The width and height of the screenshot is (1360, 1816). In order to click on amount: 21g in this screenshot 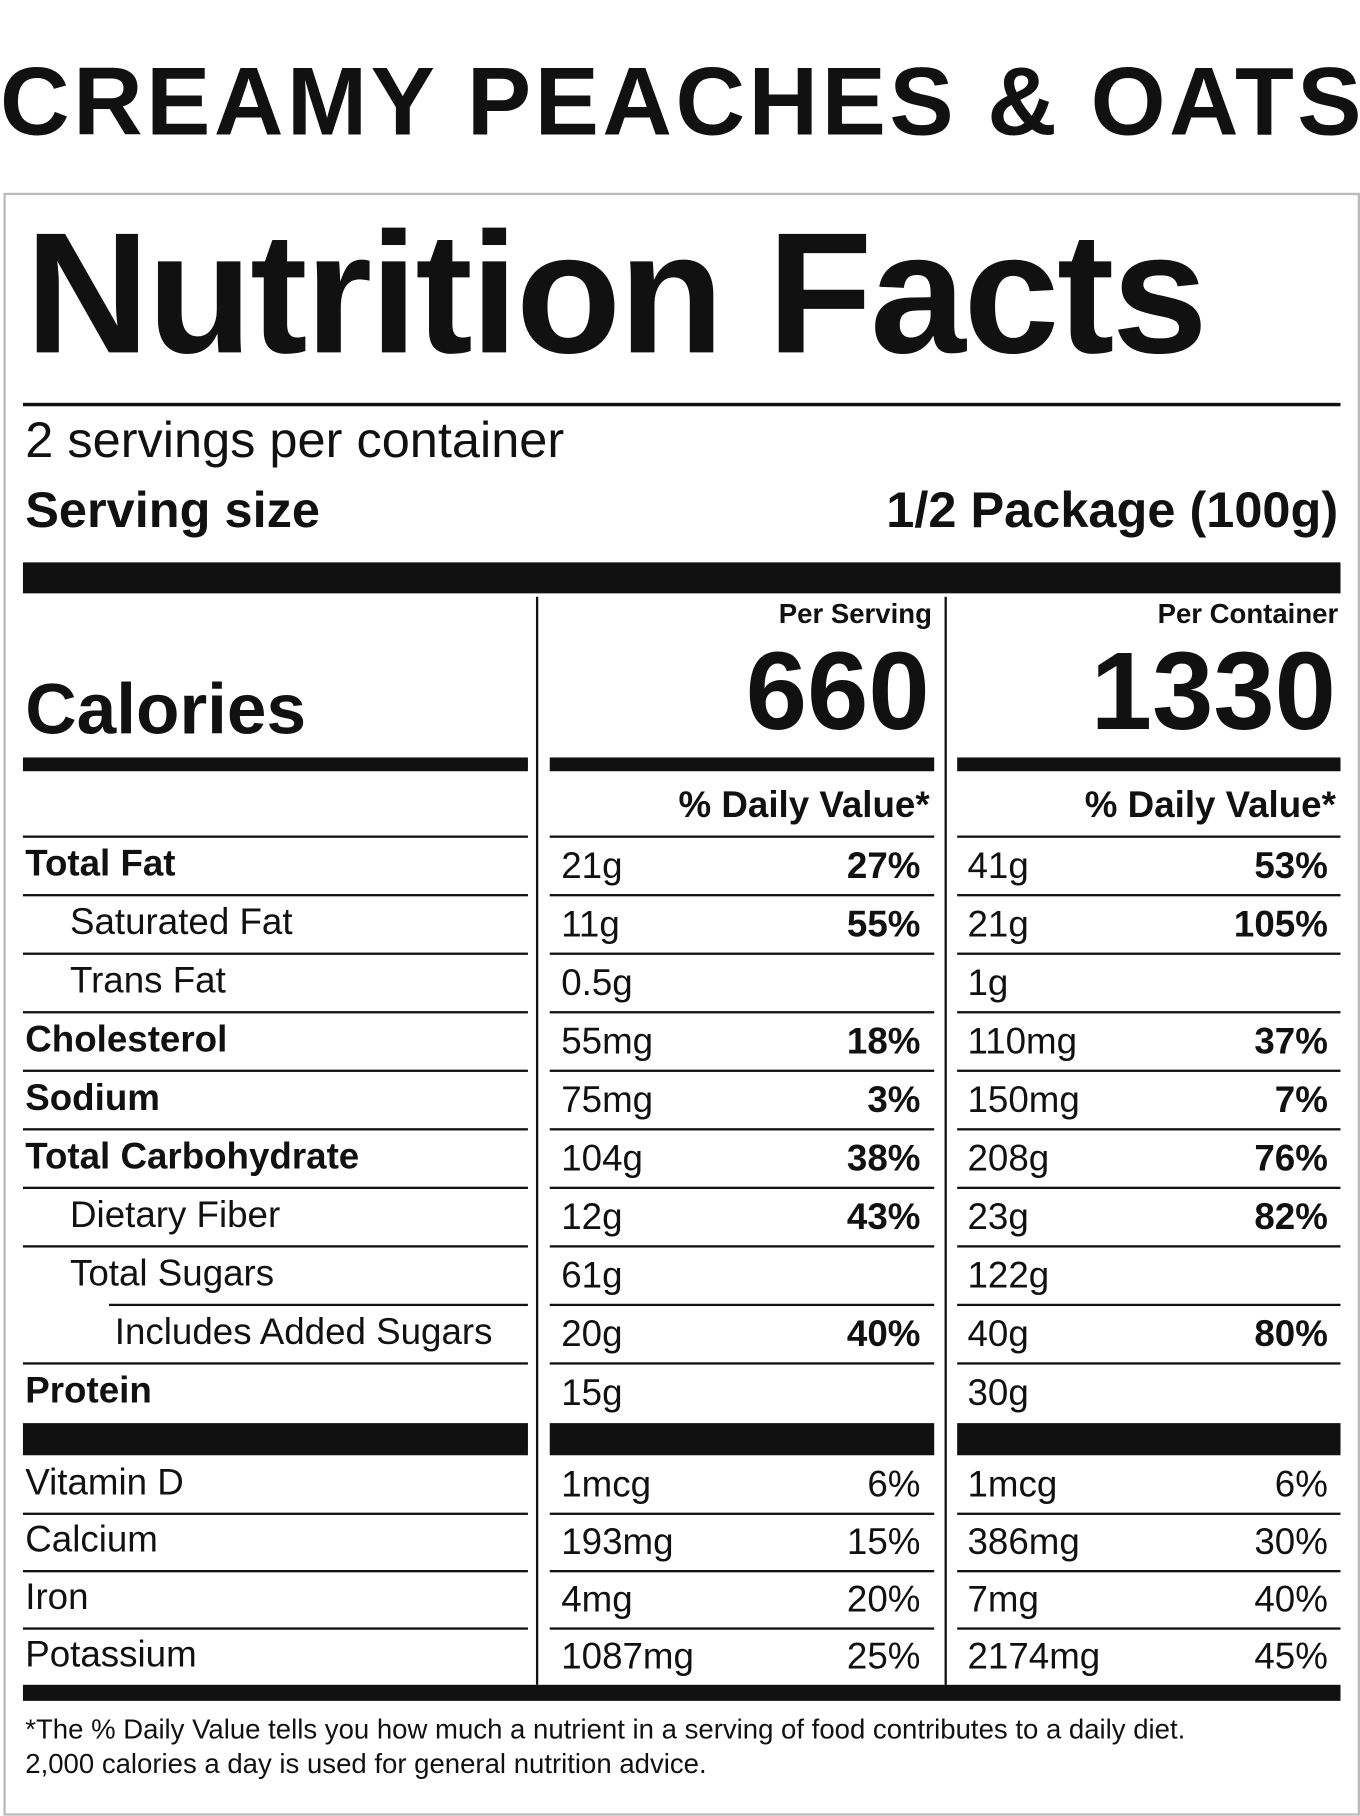, I will do `click(998, 924)`.